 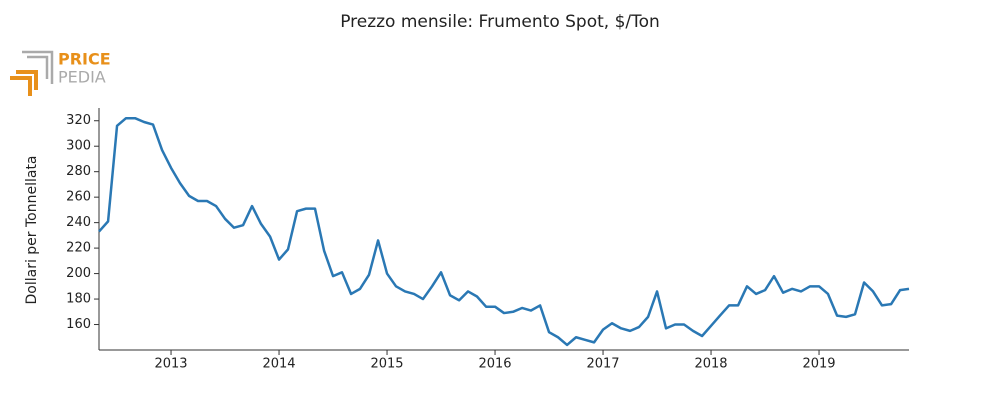 What do you see at coordinates (170, 364) in the screenshot?
I see `x-tick-label: 2013` at bounding box center [170, 364].